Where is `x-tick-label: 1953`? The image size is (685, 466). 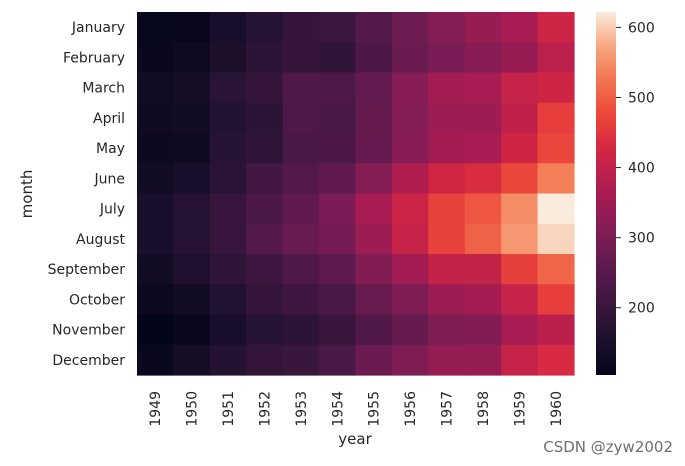
x-tick-label: 1953 is located at coordinates (302, 409).